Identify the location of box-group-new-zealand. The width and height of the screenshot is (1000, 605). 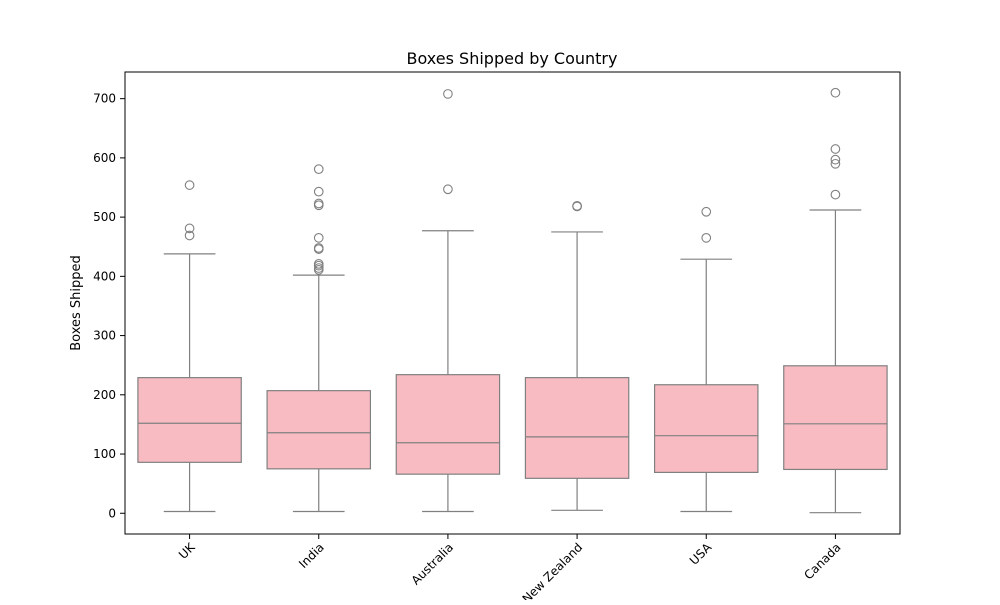
(577, 356).